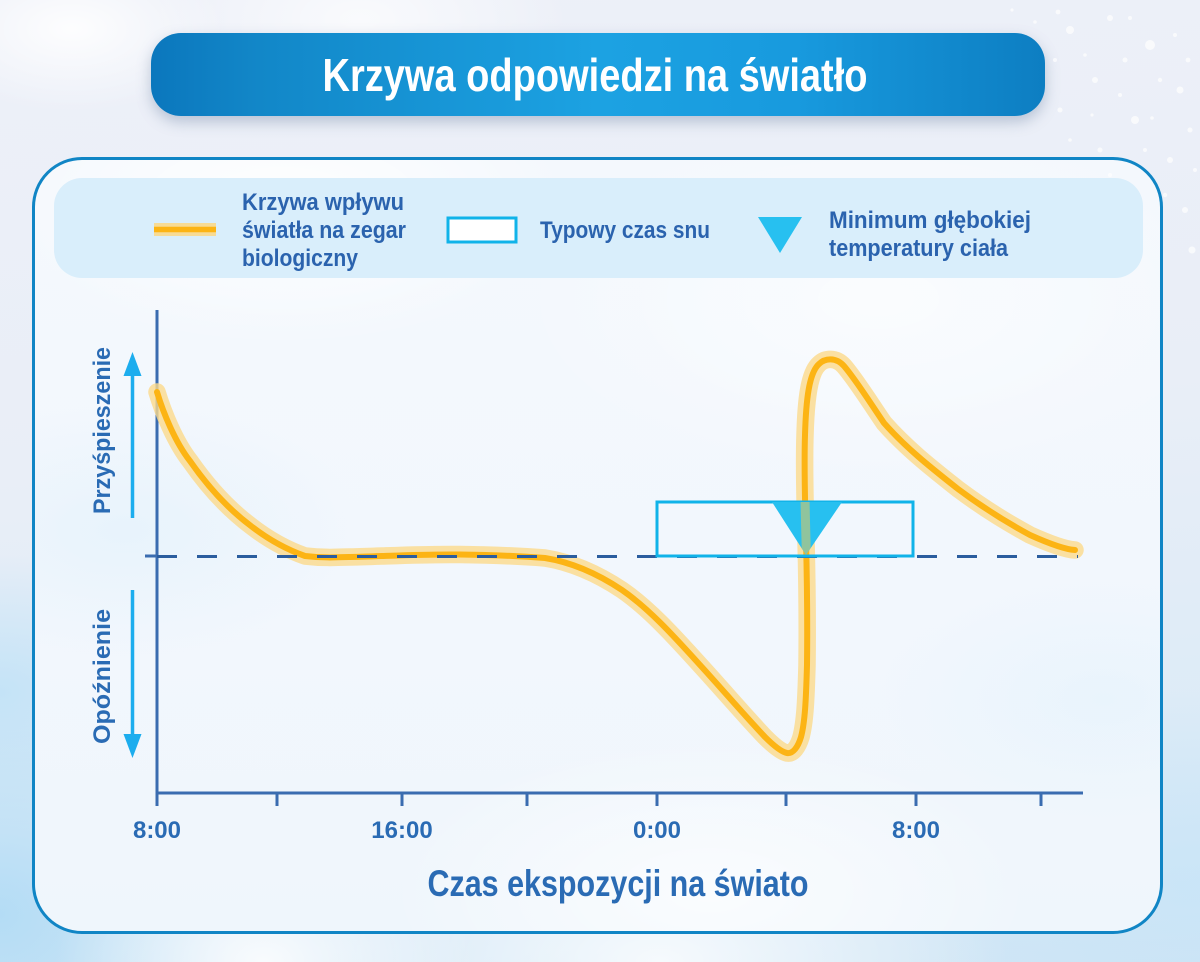  Describe the element at coordinates (102, 676) in the screenshot. I see `svg-text: Opóźnienie` at that location.